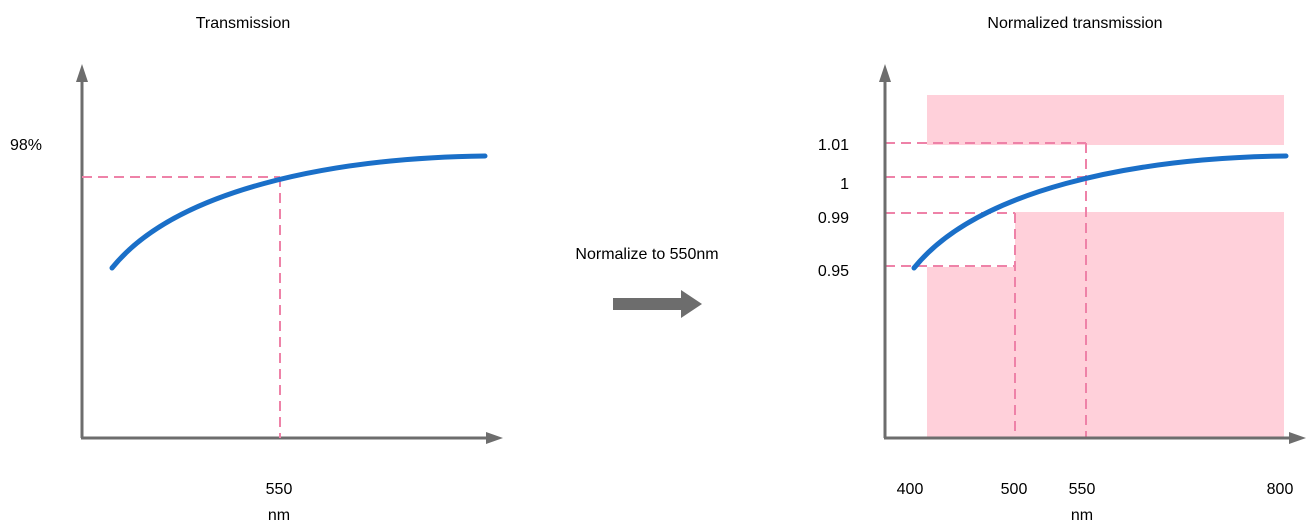 This screenshot has width=1312, height=525. I want to click on left-transmission-curve, so click(298, 212).